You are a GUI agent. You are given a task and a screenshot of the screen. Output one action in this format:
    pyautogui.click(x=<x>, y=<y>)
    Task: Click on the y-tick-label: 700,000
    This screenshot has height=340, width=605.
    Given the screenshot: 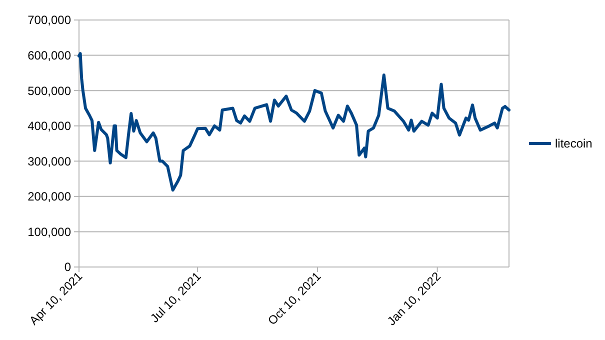 What is the action you would take?
    pyautogui.click(x=50, y=20)
    